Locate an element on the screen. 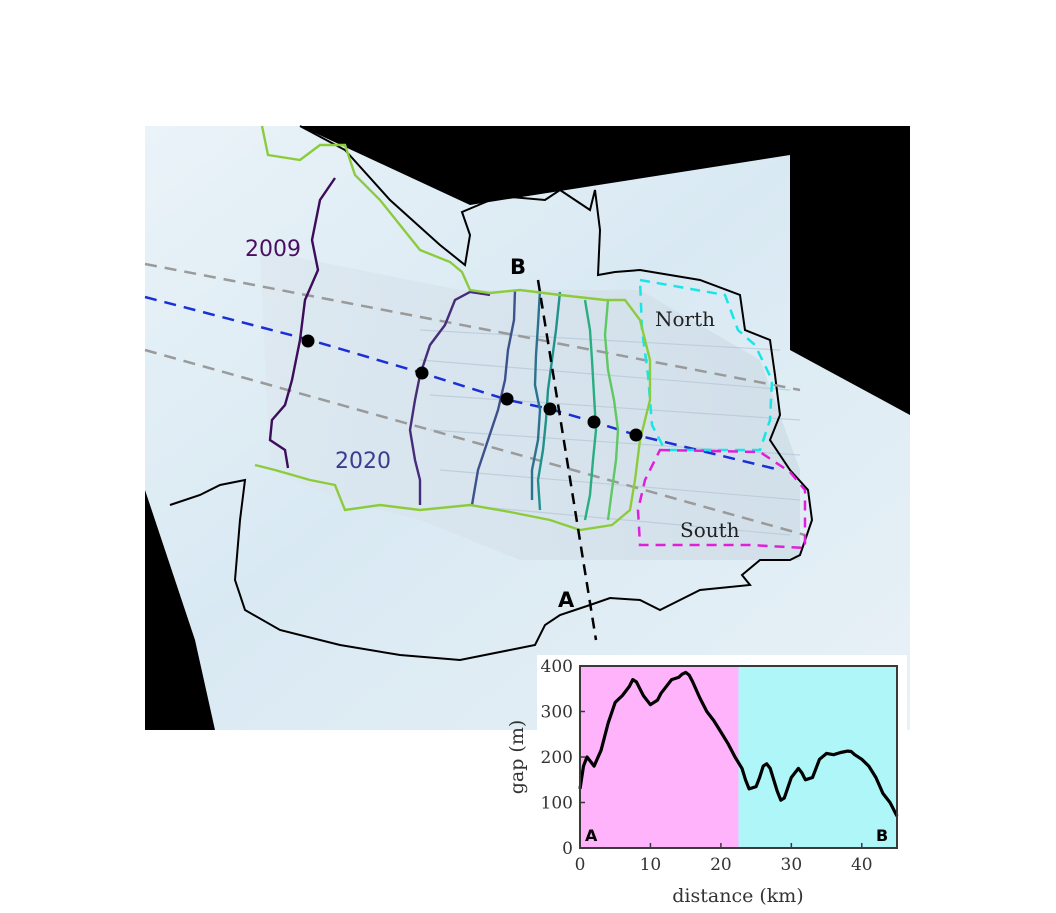  marker-2013 is located at coordinates (507, 399).